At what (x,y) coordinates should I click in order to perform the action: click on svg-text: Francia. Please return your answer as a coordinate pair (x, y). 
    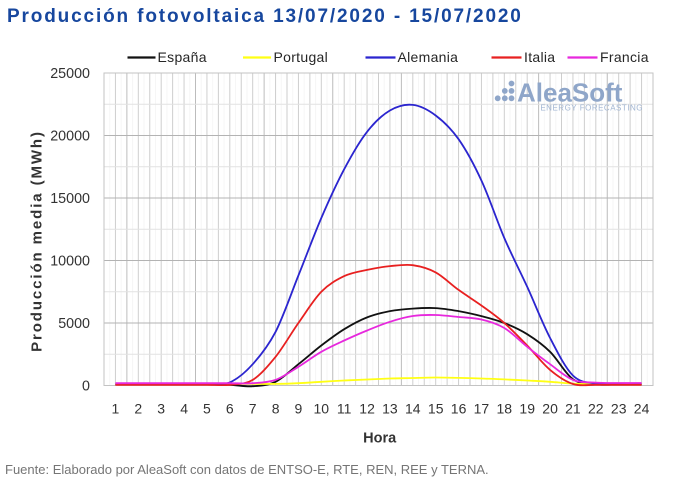
    Looking at the image, I should click on (624, 57).